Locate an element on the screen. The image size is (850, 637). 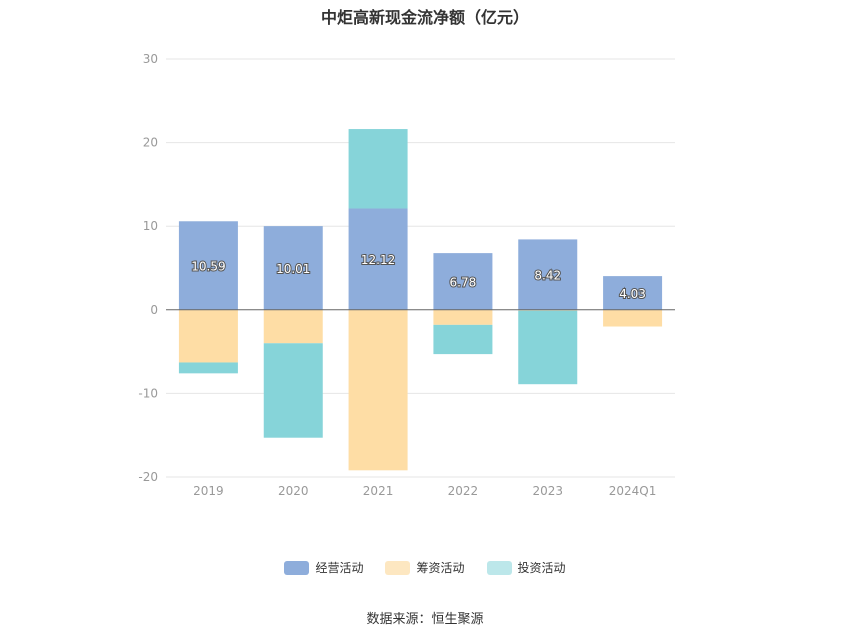
data-label: 4.03 is located at coordinates (632, 294).